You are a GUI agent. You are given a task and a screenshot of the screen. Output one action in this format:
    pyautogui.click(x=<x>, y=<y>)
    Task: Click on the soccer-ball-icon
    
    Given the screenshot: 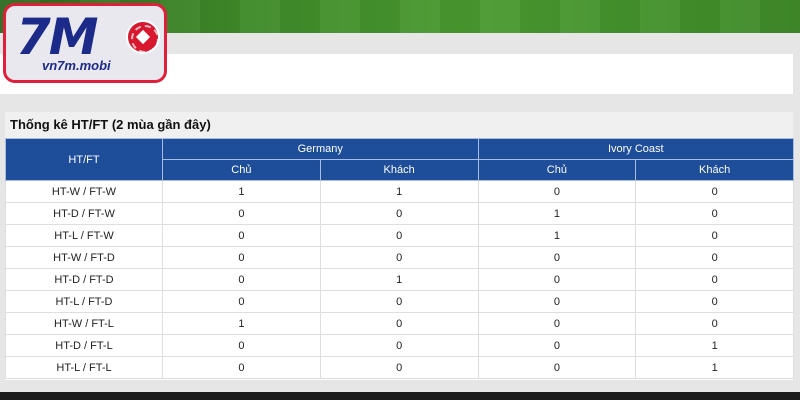 What is the action you would take?
    pyautogui.click(x=143, y=37)
    